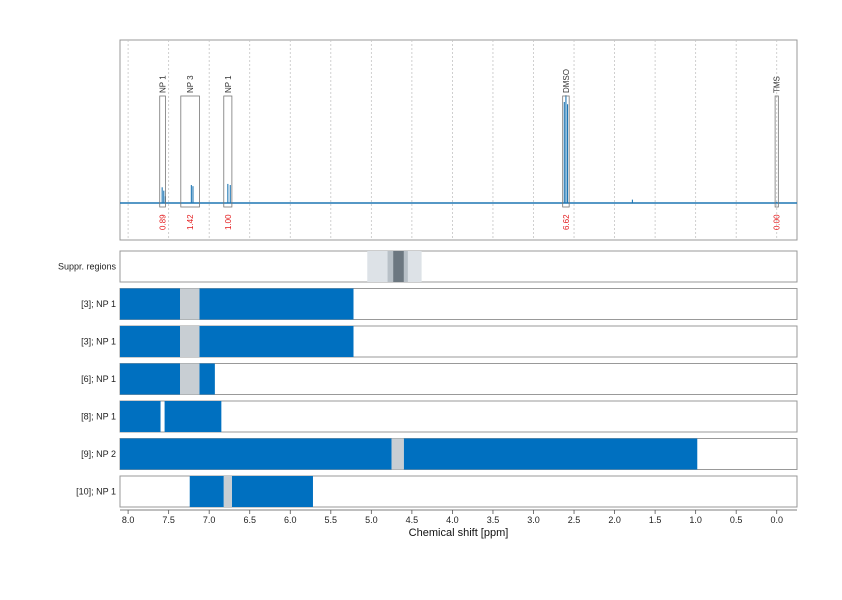 This screenshot has width=842, height=600. What do you see at coordinates (452, 520) in the screenshot?
I see `x-tick-label: 4.0` at bounding box center [452, 520].